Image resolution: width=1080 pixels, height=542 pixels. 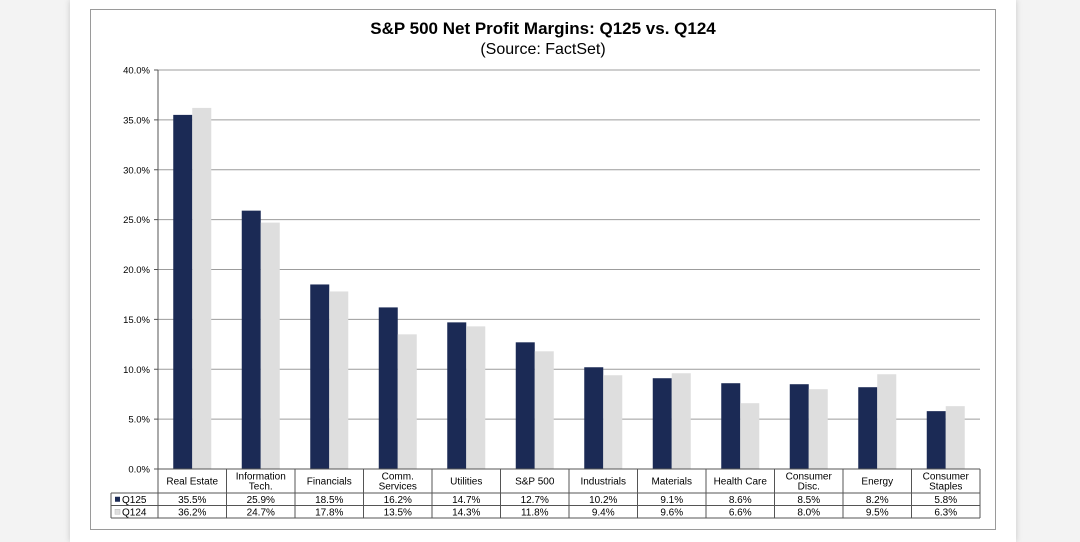 I want to click on category-label: Staples, so click(x=945, y=487).